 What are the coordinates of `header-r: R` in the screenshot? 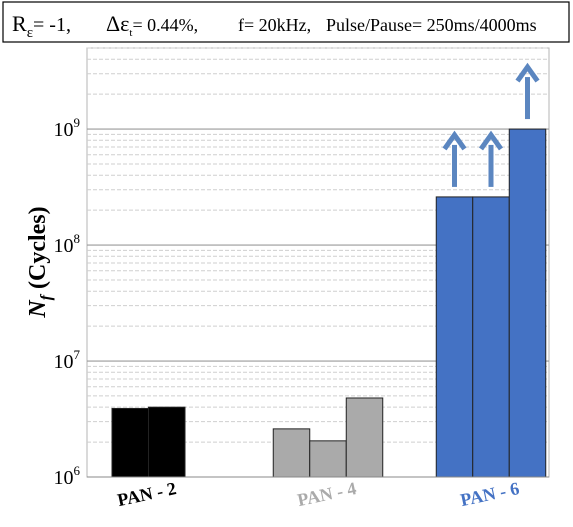 It's located at (19, 23).